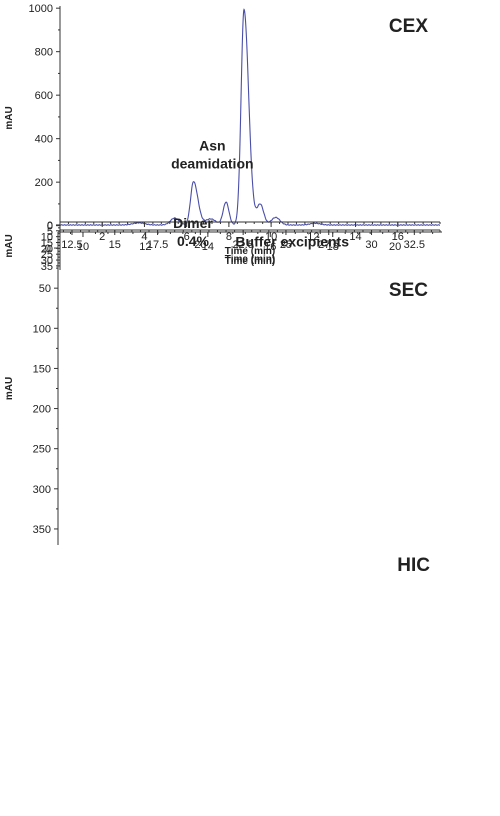  I want to click on x-tick-label: 22.5, so click(242, 245).